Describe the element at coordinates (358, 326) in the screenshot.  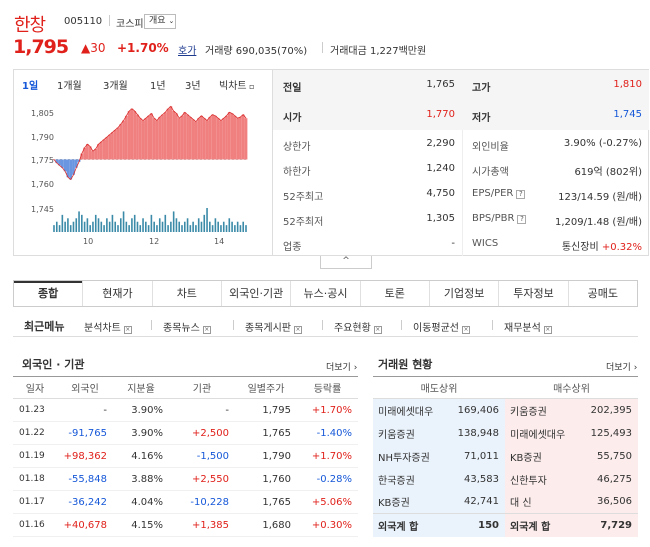
I see `recent-menu-item: 주요현황 ×` at that location.